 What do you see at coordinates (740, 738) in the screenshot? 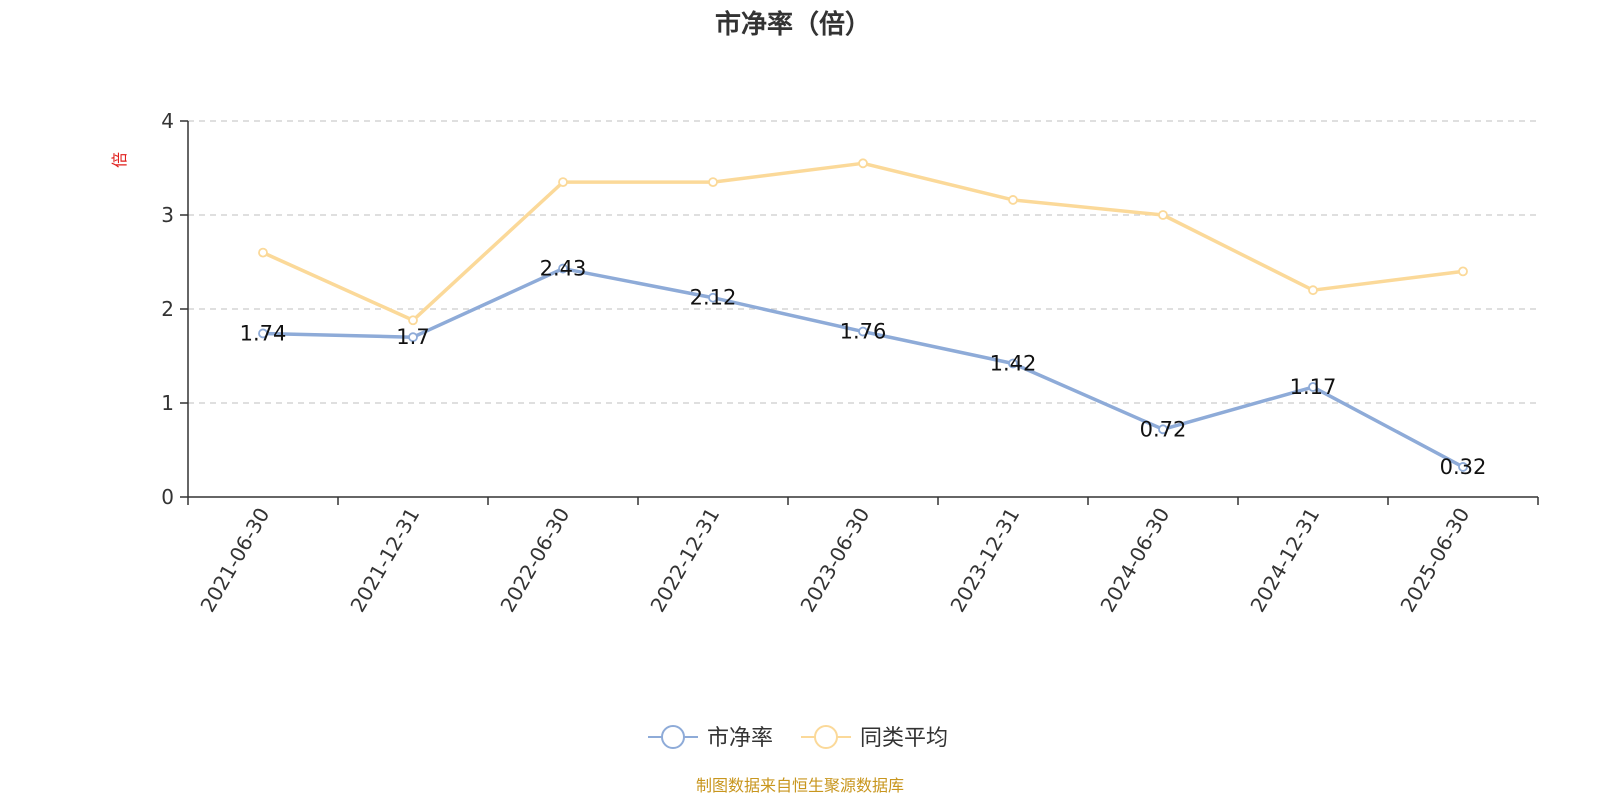
I see `legend-label: 市净率` at bounding box center [740, 738].